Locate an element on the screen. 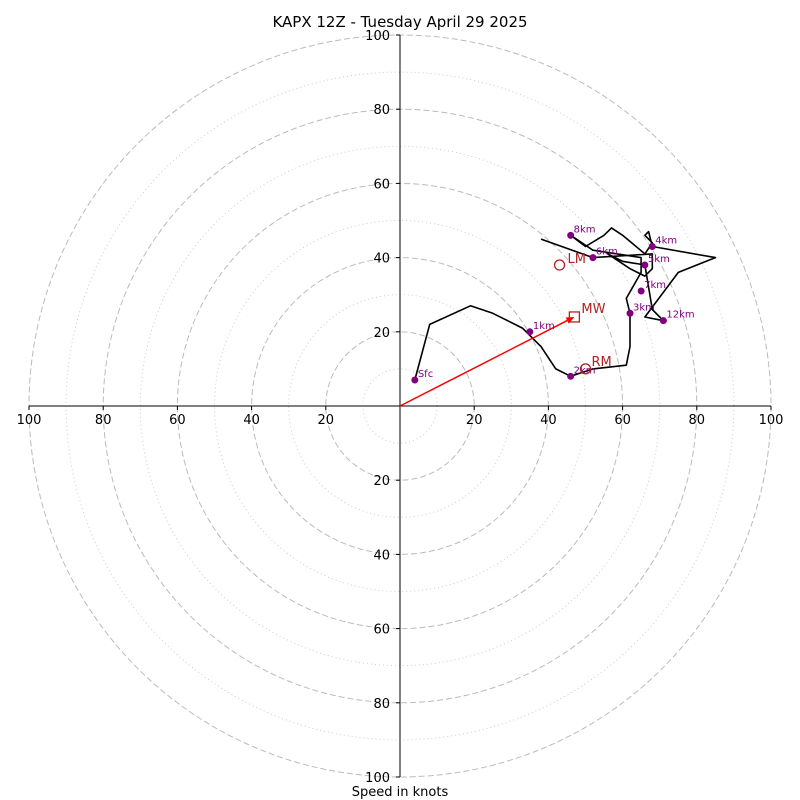 The height and width of the screenshot is (800, 800). height-points: Sfc 1km 2km 3km 4km 5km 6km 7km 8km 12km is located at coordinates (553, 304).